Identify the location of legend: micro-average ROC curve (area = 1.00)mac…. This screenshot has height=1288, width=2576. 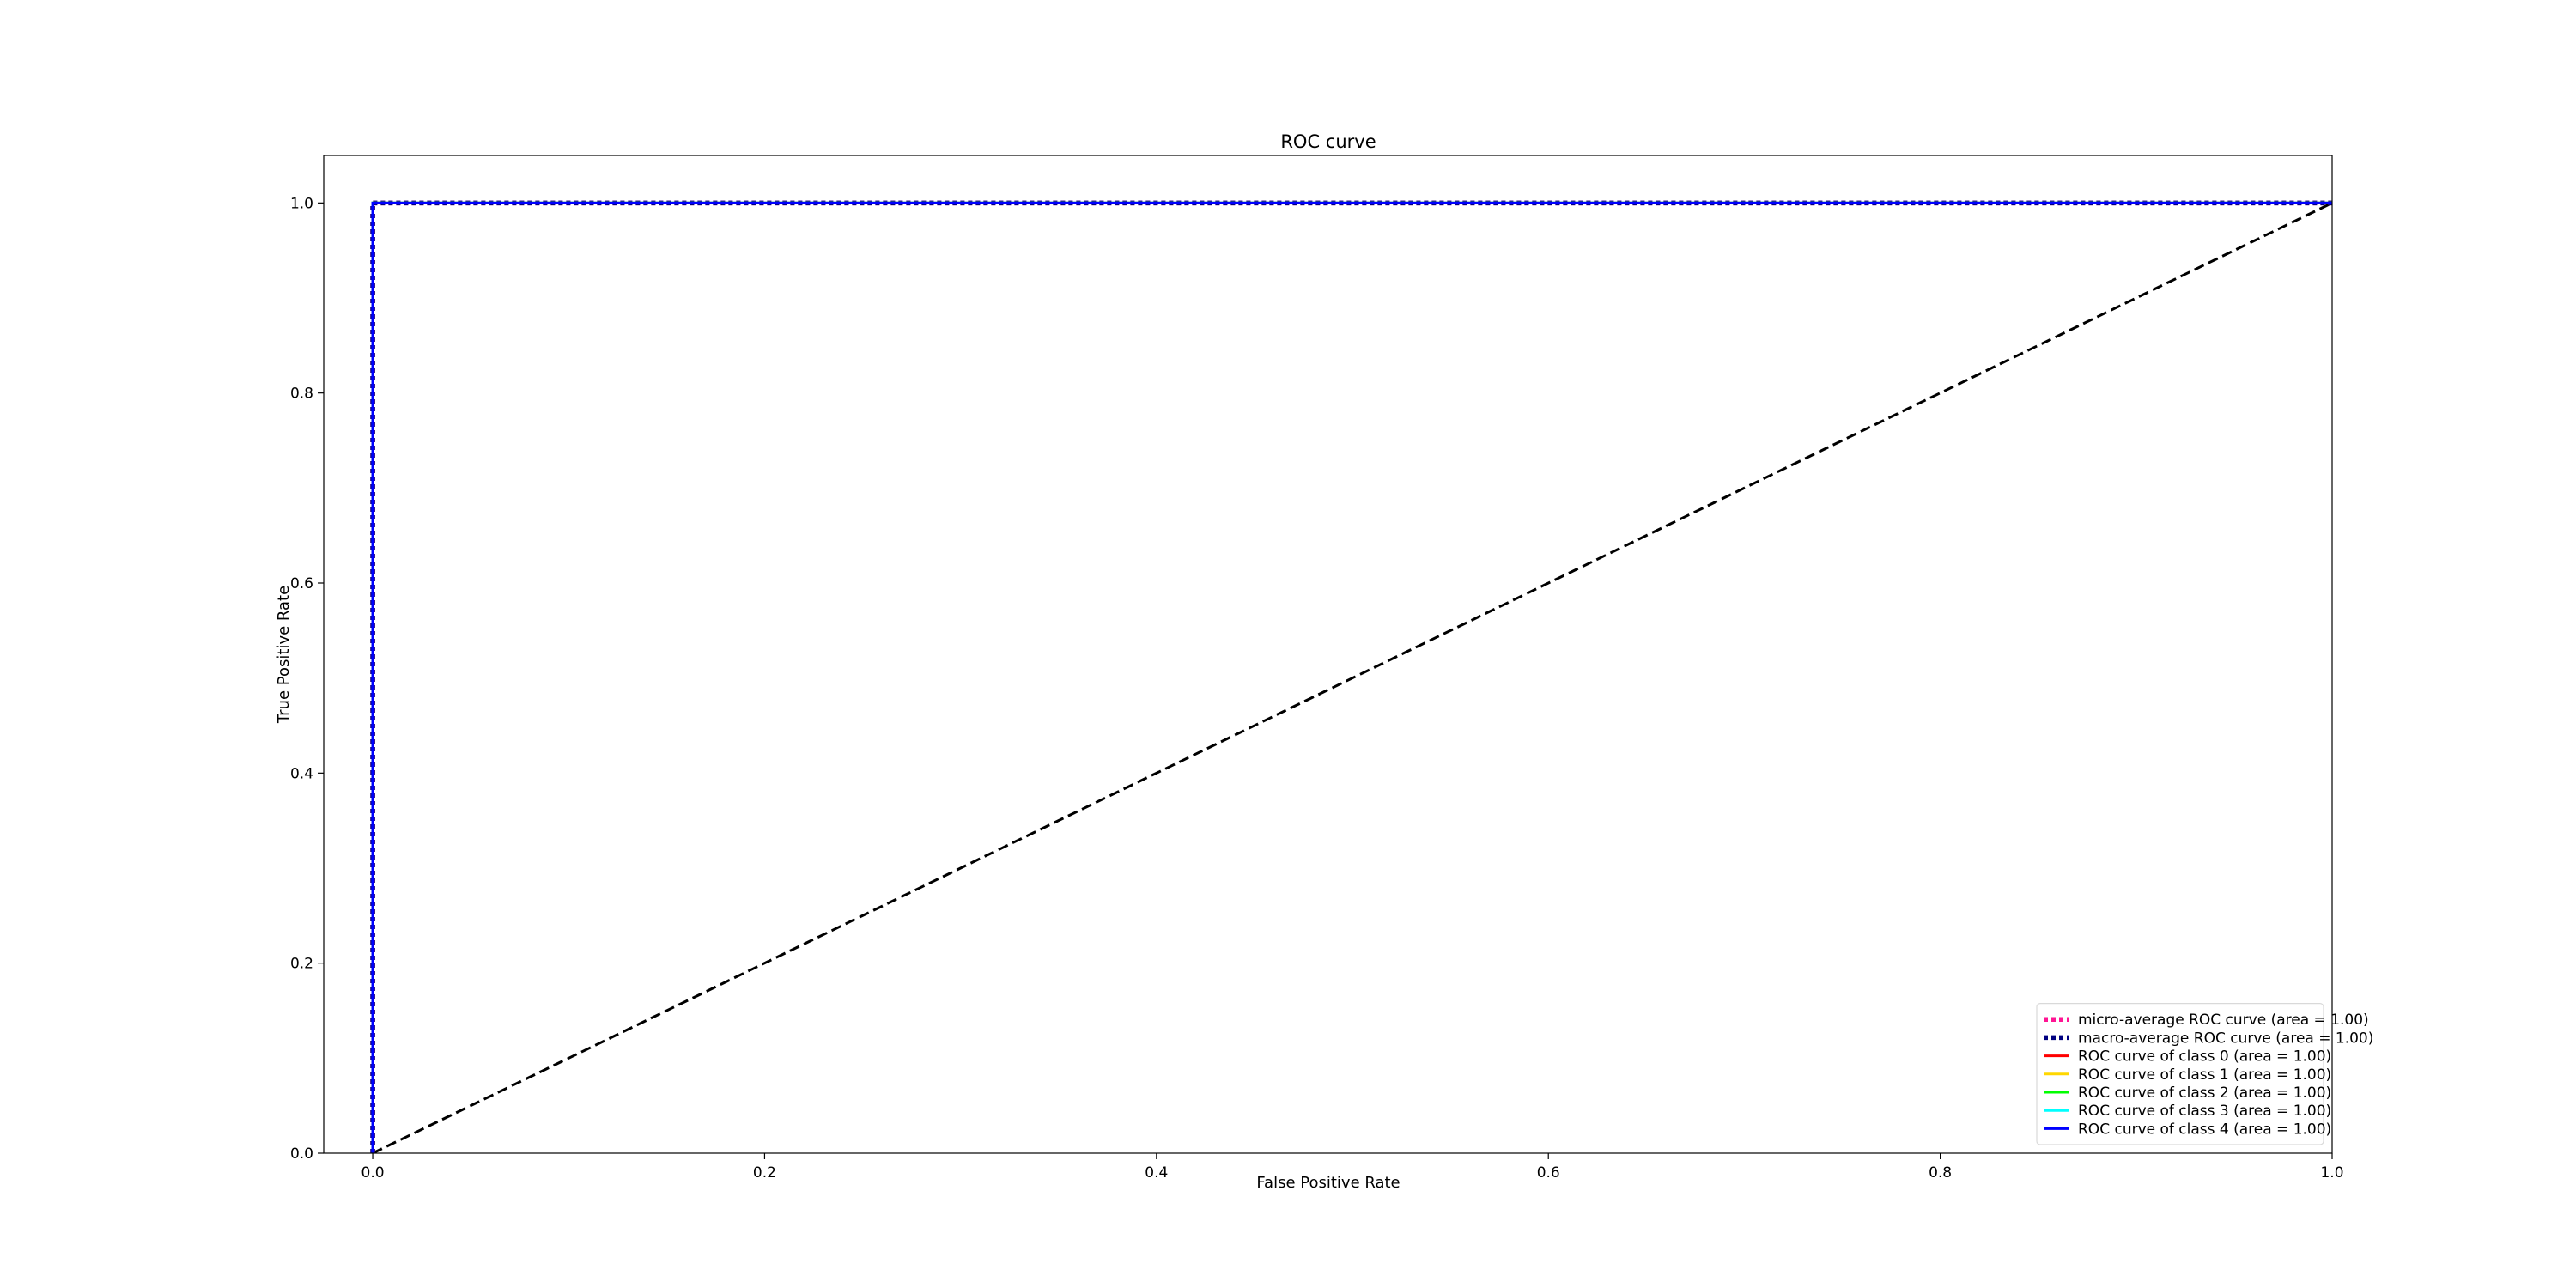
(2204, 1074).